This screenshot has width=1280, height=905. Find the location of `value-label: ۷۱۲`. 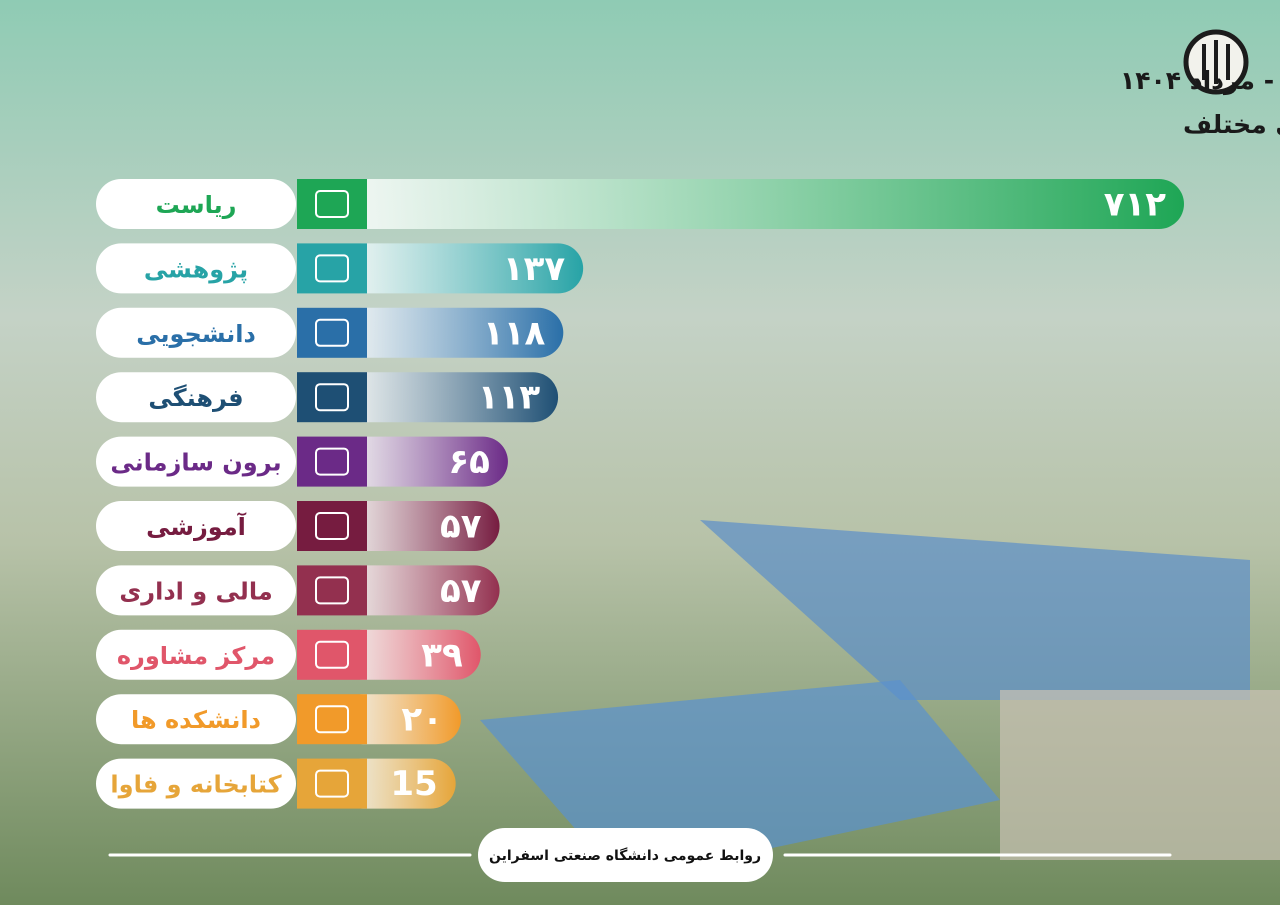

value-label: ۷۱۲ is located at coordinates (1135, 205).